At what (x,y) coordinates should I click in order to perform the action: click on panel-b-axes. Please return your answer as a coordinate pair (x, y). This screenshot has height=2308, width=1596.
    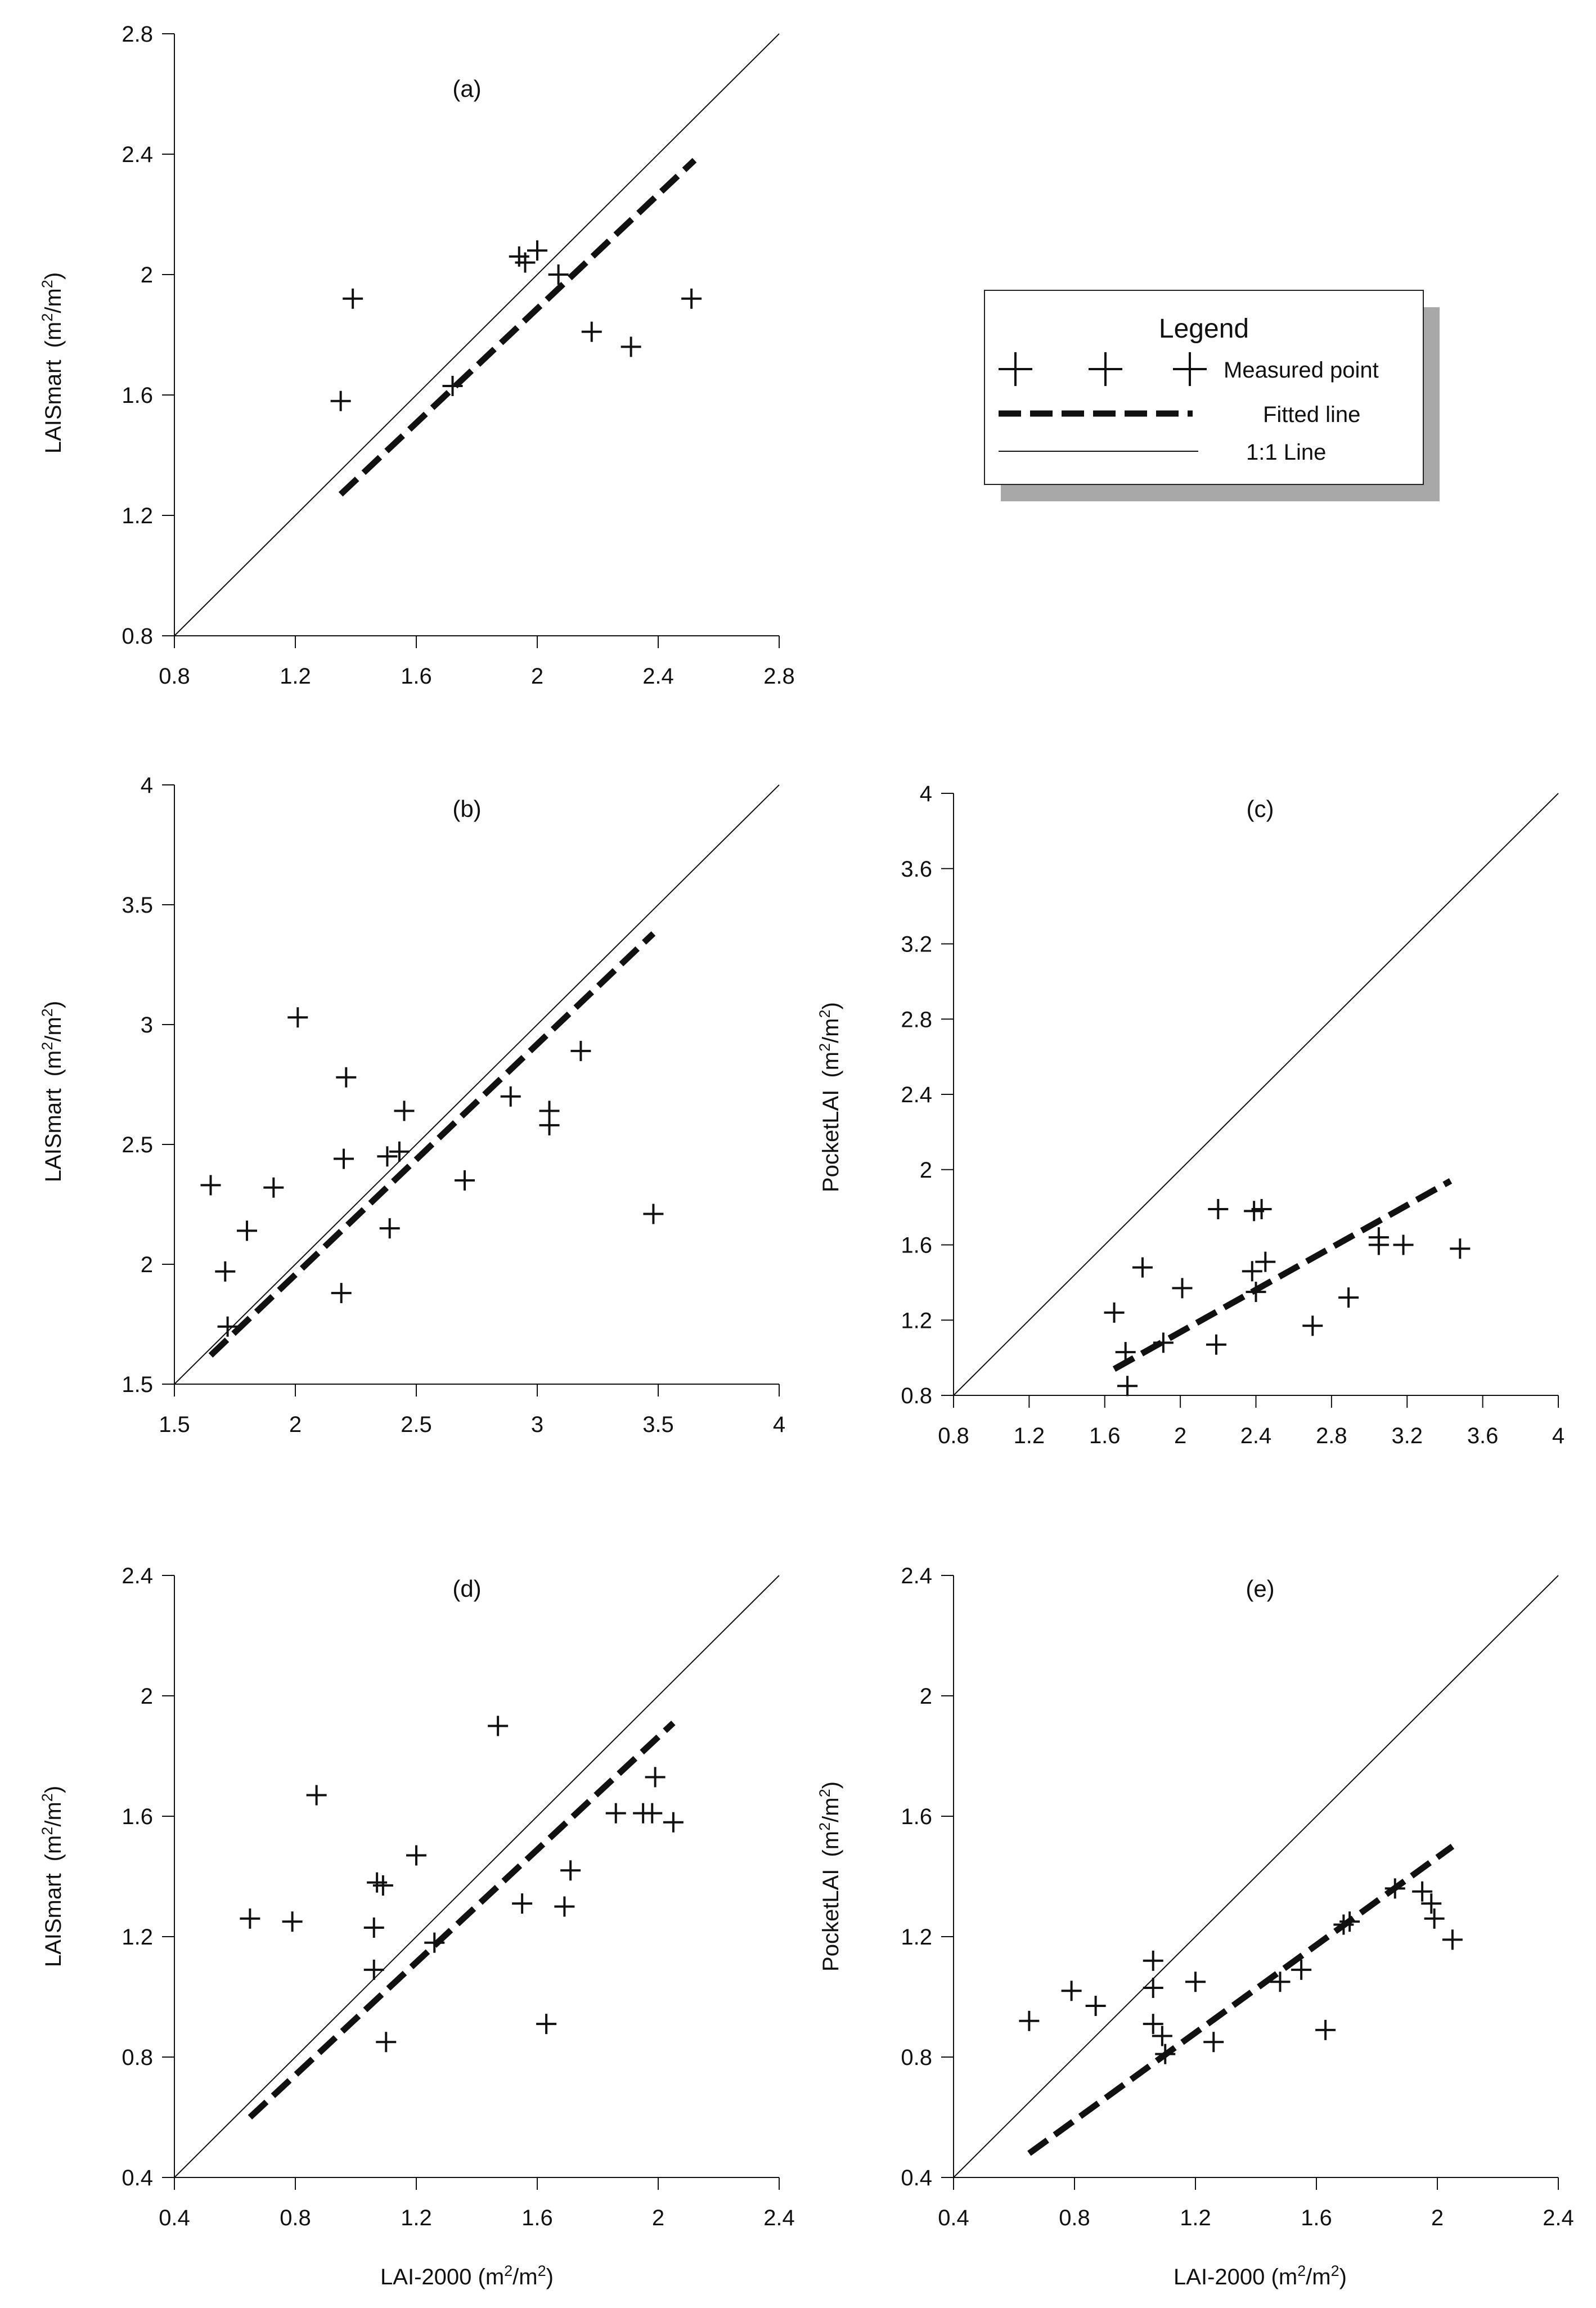
    Looking at the image, I should click on (476, 1085).